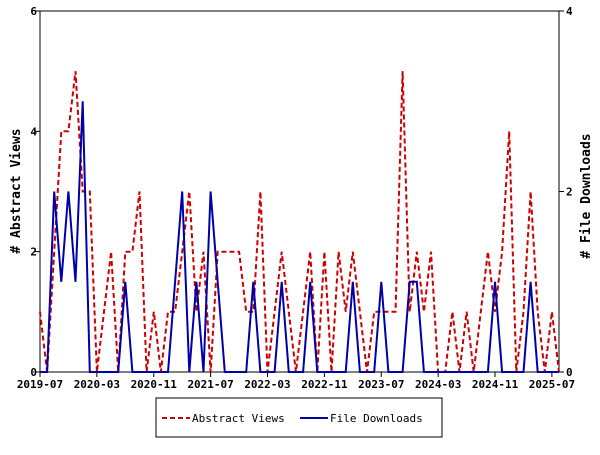  What do you see at coordinates (586, 195) in the screenshot?
I see `y2-axis-title: # File Downloads` at bounding box center [586, 195].